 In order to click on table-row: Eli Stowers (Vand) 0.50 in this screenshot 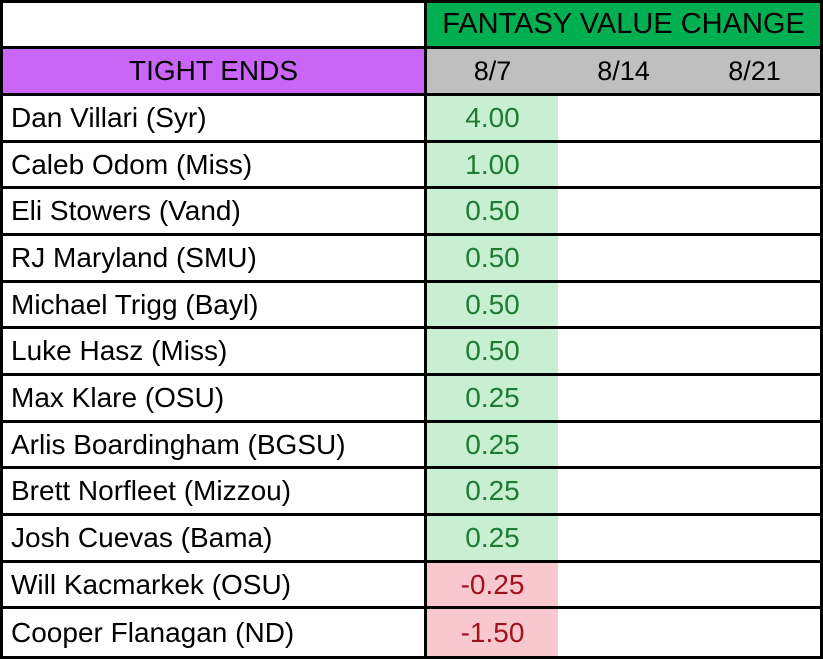, I will do `click(411, 213)`.